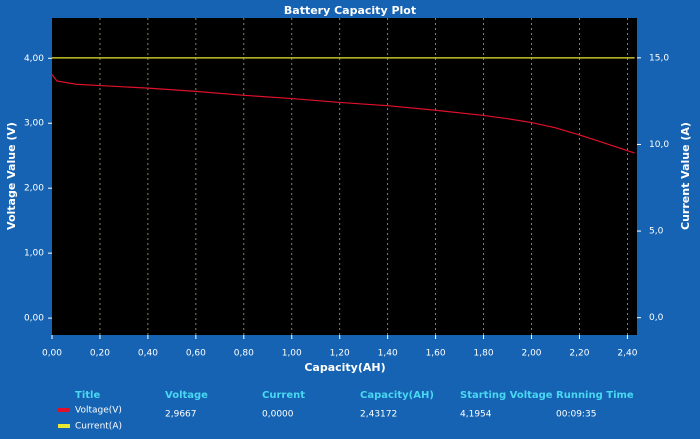  I want to click on x-tick-label: 0,20, so click(100, 354).